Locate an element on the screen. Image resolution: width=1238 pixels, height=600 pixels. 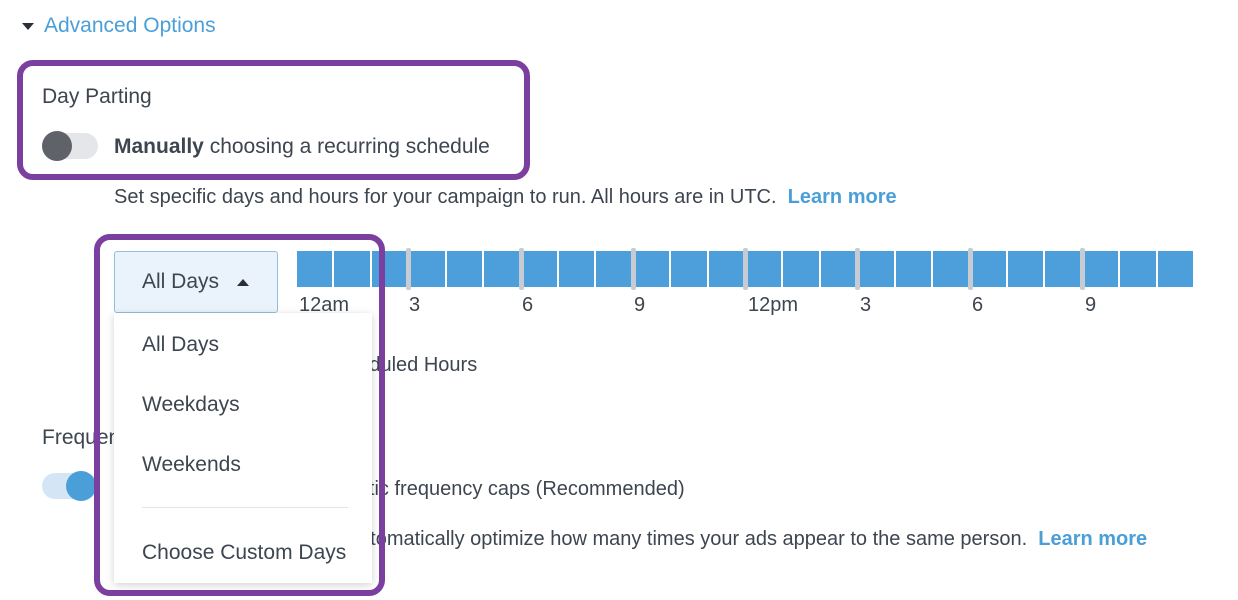
days-dropdown-trigger: All Days is located at coordinates (196, 282).